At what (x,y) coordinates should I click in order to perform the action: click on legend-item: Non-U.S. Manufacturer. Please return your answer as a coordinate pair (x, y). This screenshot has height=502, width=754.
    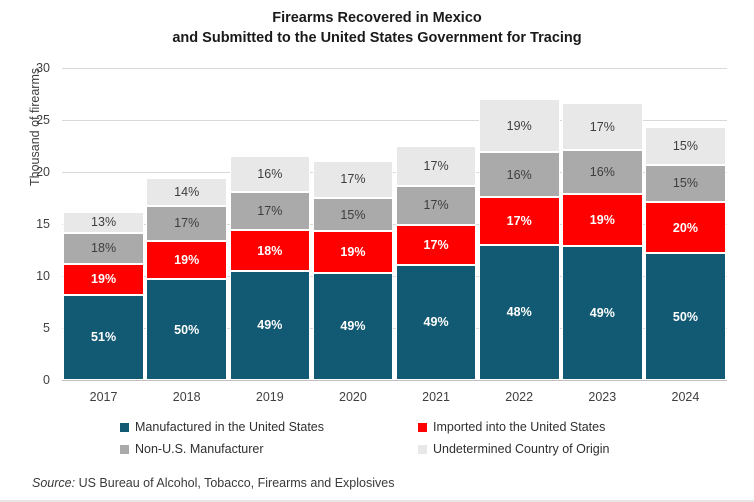
    Looking at the image, I should click on (192, 449).